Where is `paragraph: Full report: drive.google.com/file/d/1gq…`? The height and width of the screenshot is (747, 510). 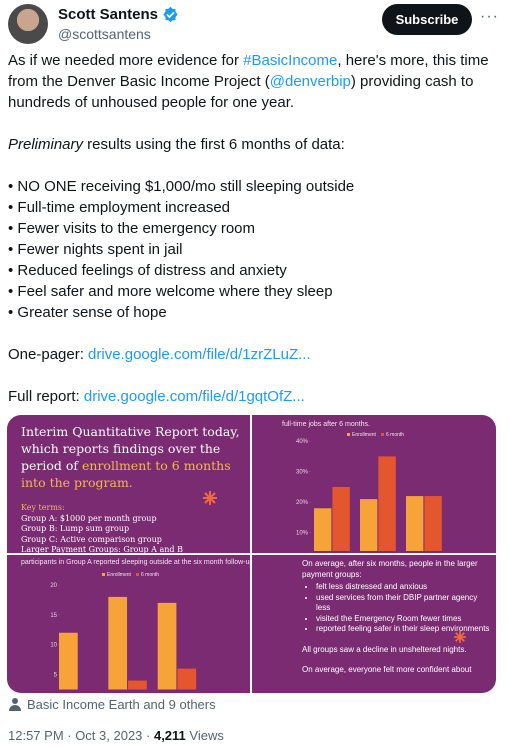 paragraph: Full report: drive.google.com/file/d/1gq… is located at coordinates (255, 396).